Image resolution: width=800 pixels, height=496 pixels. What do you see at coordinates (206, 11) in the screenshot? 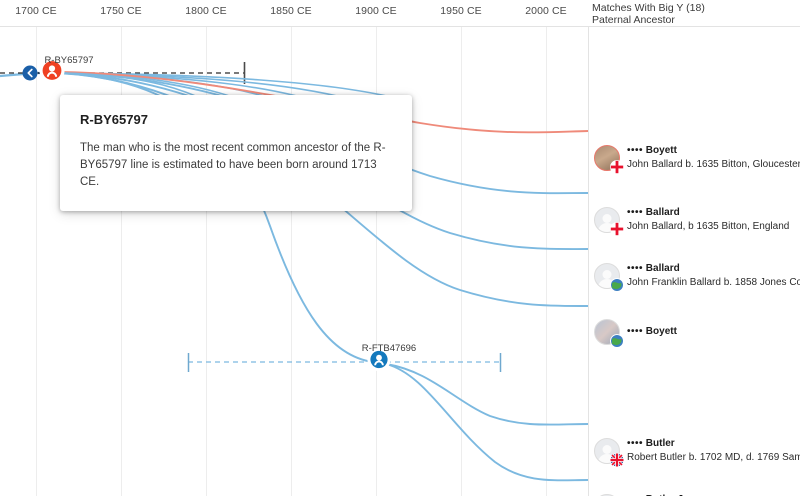
I see `axis-tick-label: 1800 CE` at bounding box center [206, 11].